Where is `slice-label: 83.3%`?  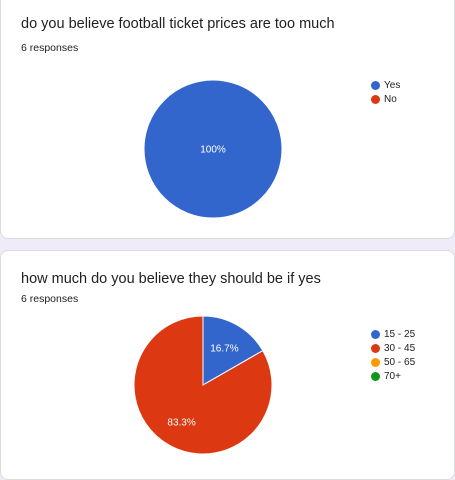 slice-label: 83.3% is located at coordinates (181, 423).